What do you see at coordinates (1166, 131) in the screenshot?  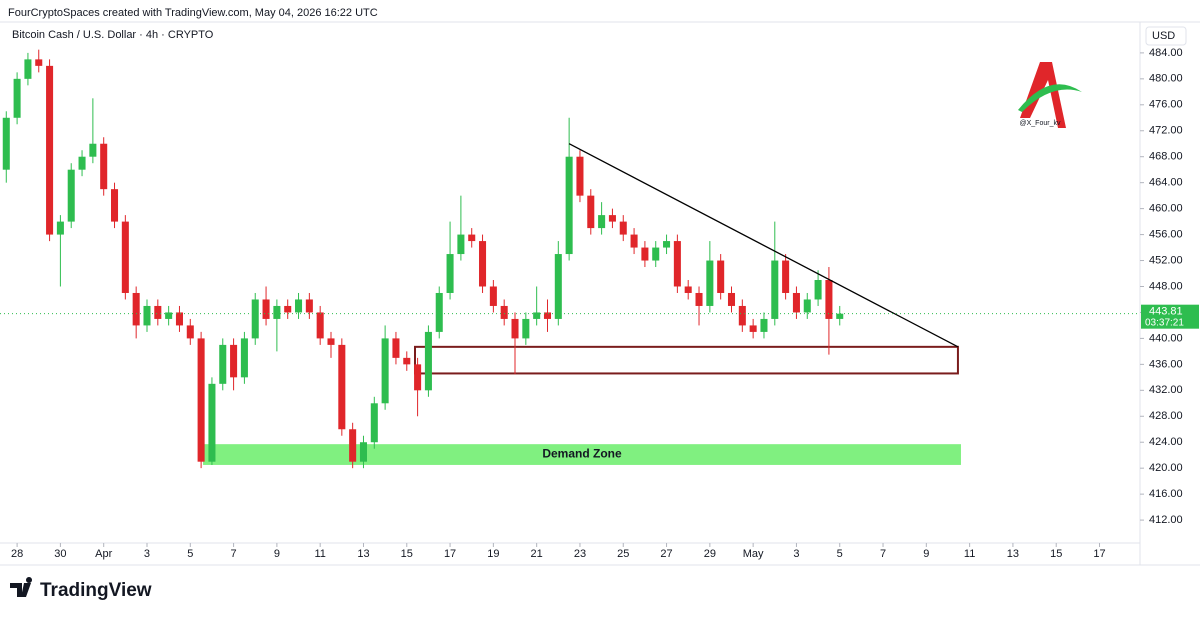 I see `y-tick-label: 472.00` at bounding box center [1166, 131].